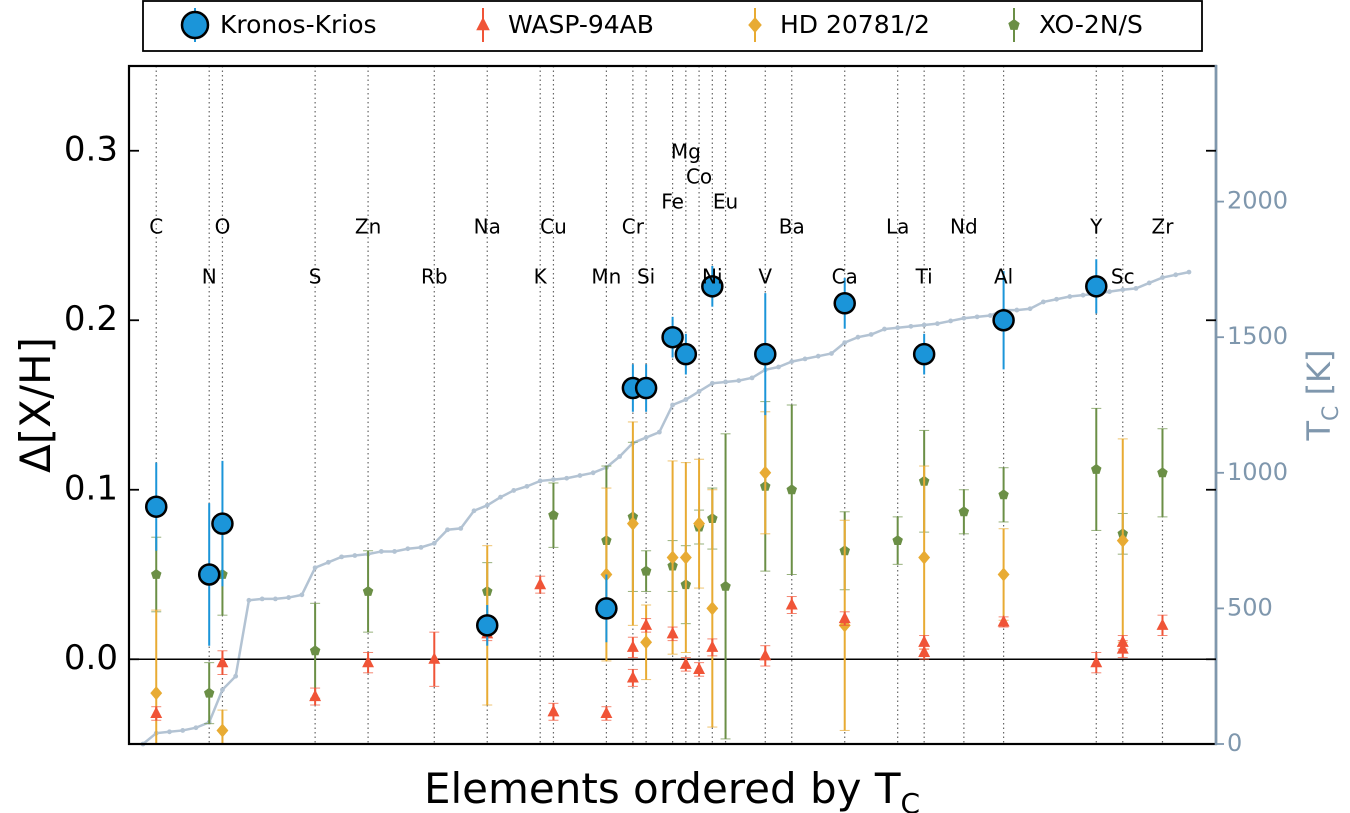 The image size is (1350, 813). I want to click on x-axis-label-main: Elements ordered by T, so click(662, 788).